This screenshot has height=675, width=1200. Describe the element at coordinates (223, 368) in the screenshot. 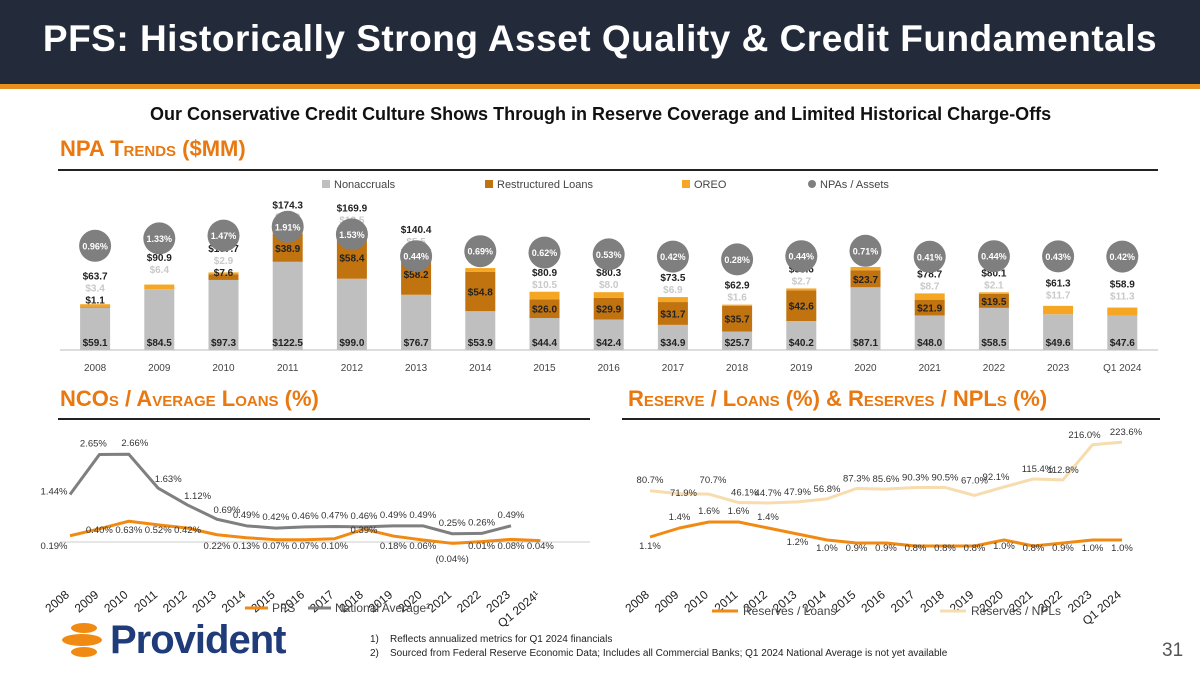

I see `npa-category-label: 2010` at that location.